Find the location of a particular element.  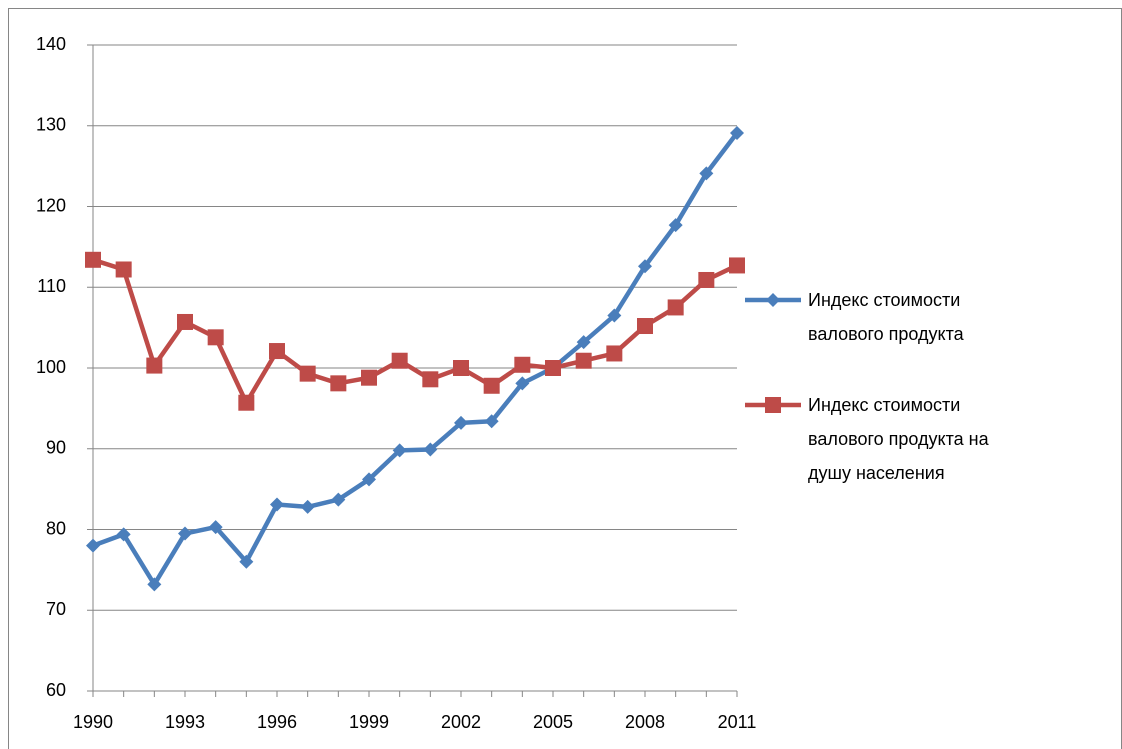

series-line is located at coordinates (415, 331).